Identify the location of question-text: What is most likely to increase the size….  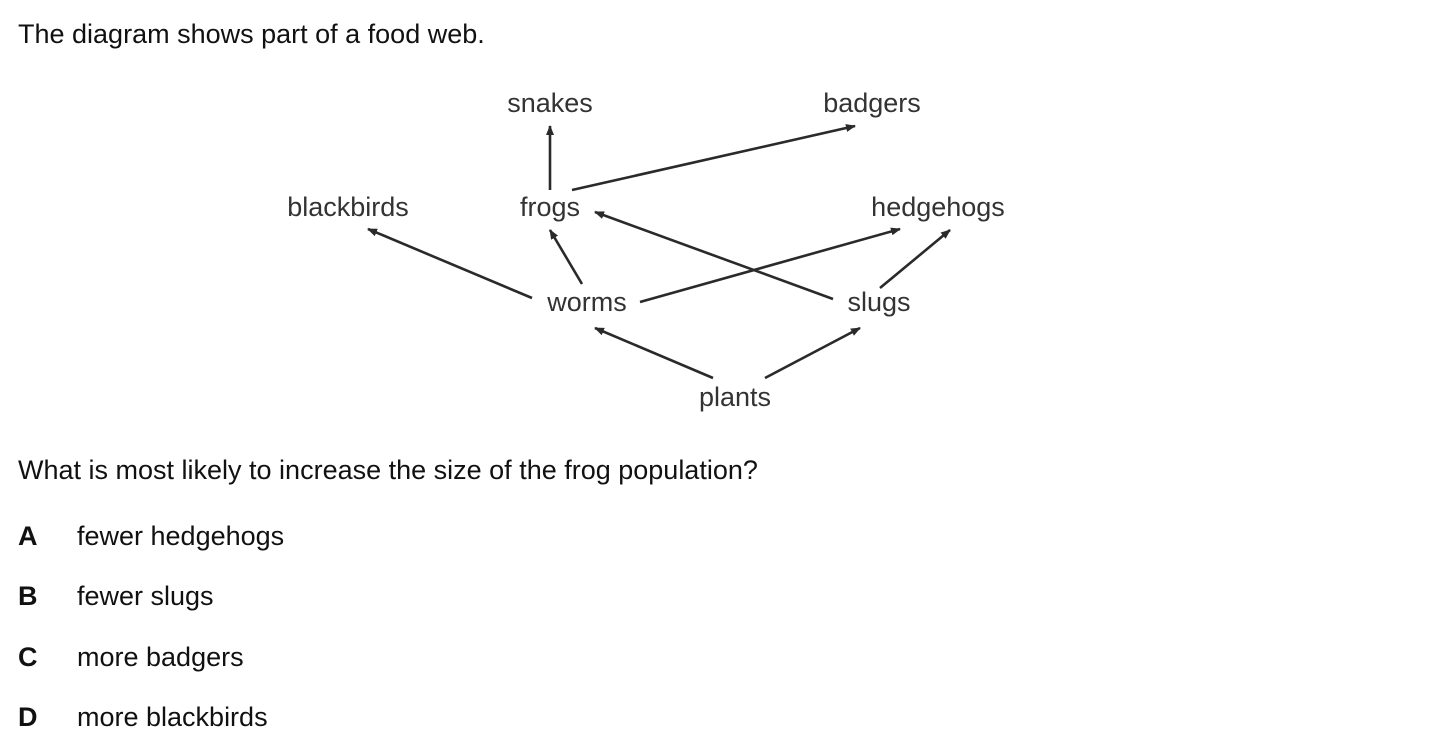
(388, 470).